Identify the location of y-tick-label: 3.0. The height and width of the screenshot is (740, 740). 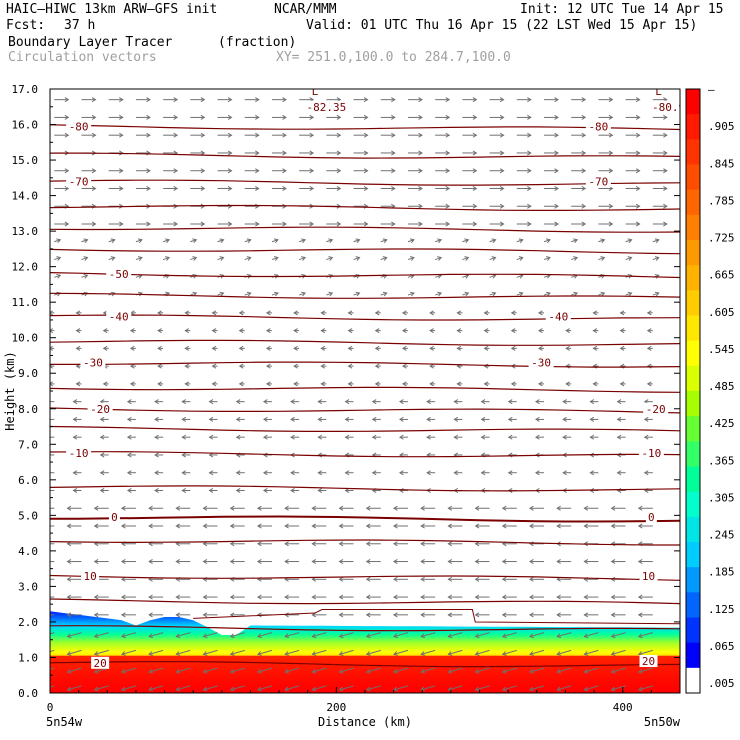
(28, 586).